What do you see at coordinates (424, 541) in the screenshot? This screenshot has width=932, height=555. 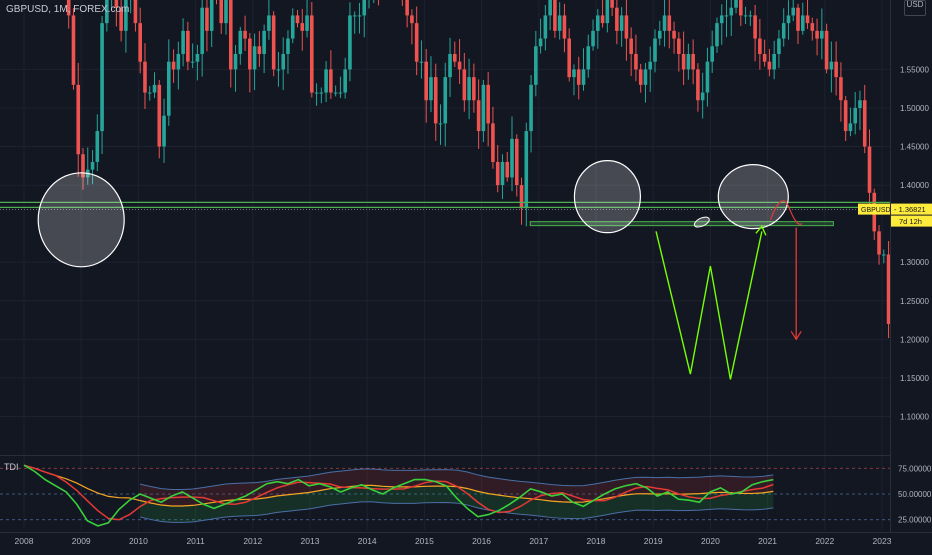 I see `time-tick-label: 2015` at bounding box center [424, 541].